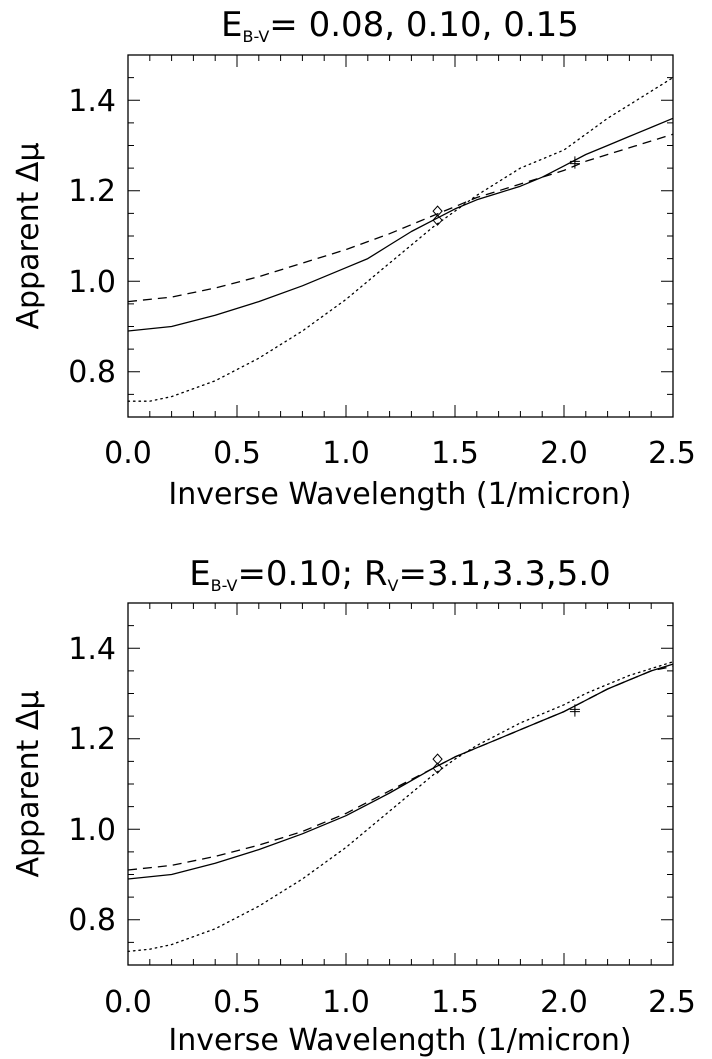 The height and width of the screenshot is (1059, 712). I want to click on panel-2-markers, so click(506, 739).